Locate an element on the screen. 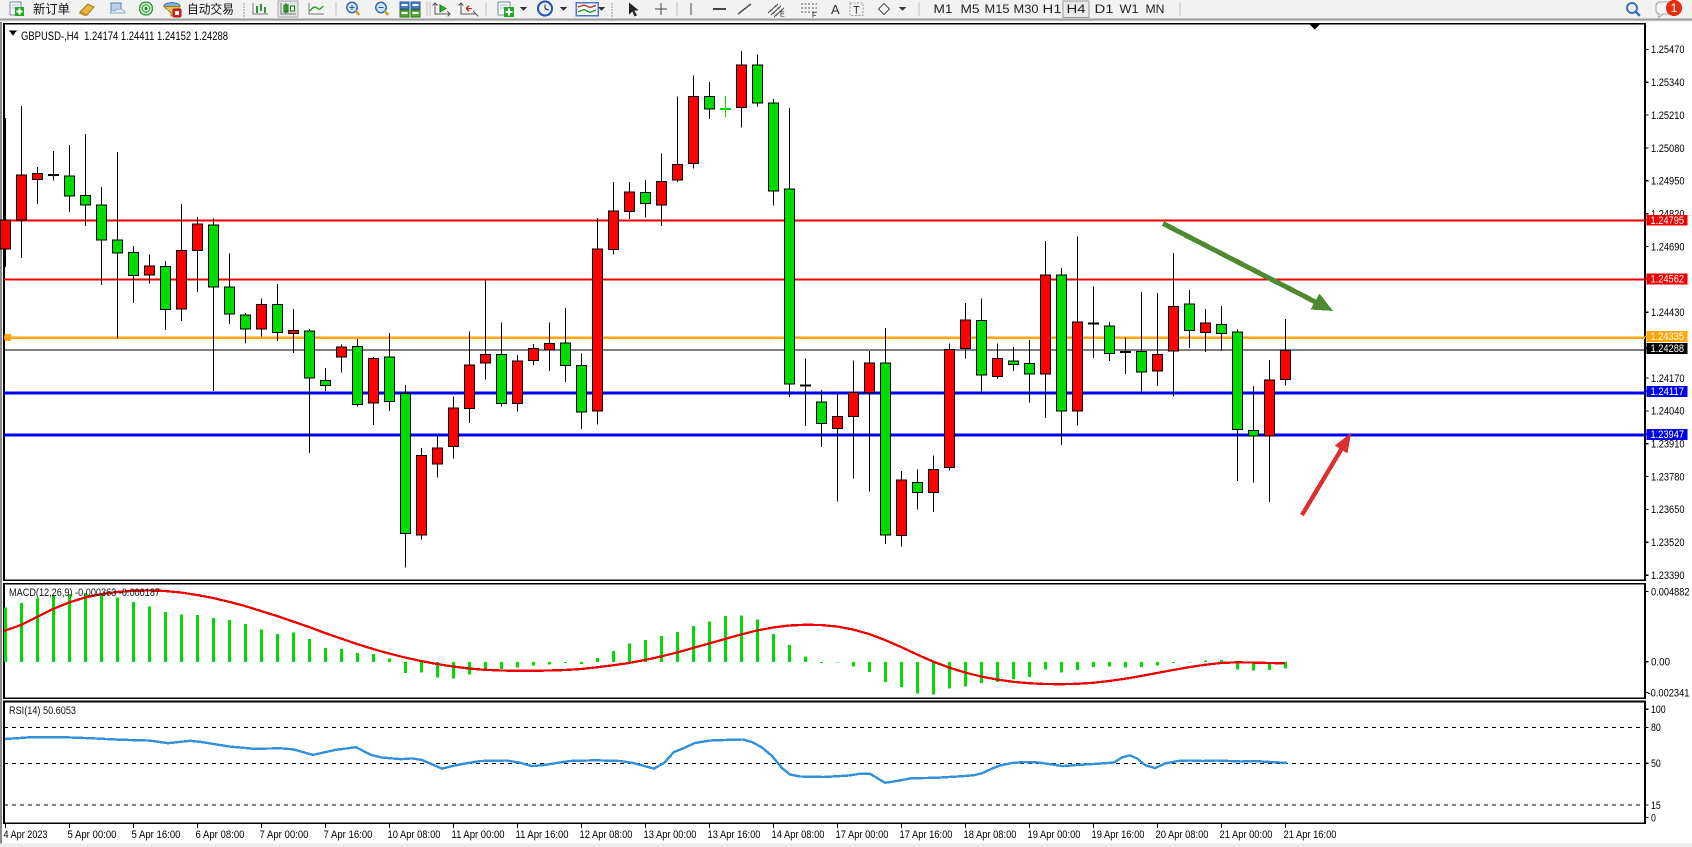 Image resolution: width=1692 pixels, height=847 pixels. svg-text: H1 is located at coordinates (1052, 10).